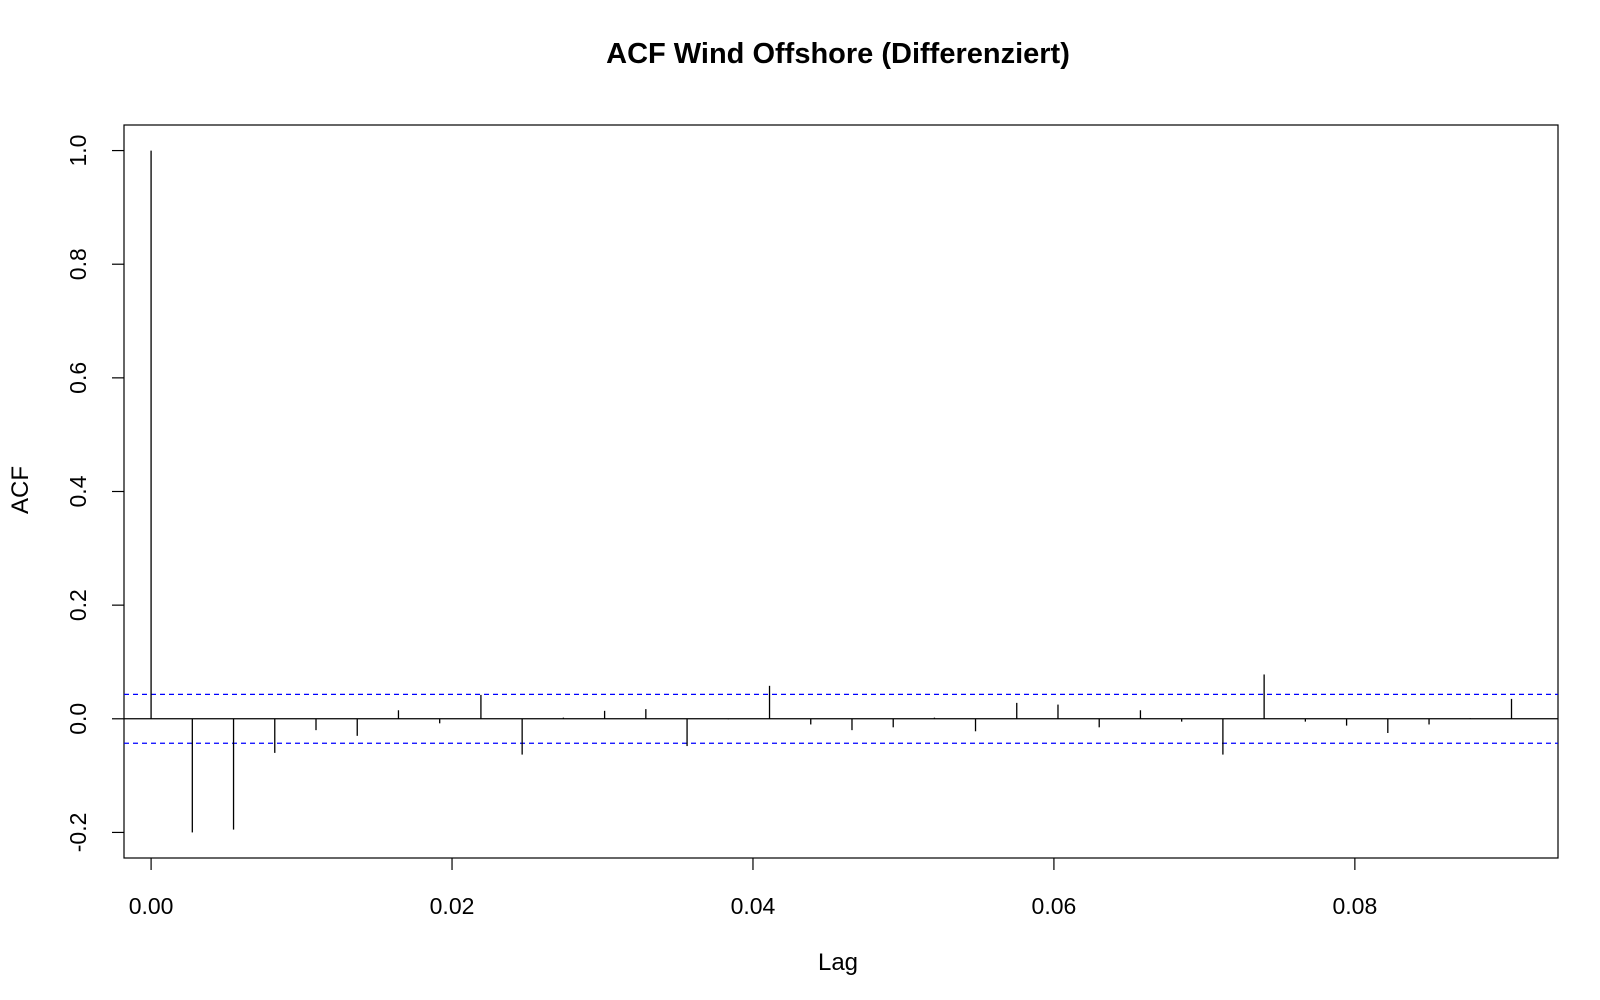 The width and height of the screenshot is (1600, 1000). I want to click on y-tick-label: 0.2, so click(78, 605).